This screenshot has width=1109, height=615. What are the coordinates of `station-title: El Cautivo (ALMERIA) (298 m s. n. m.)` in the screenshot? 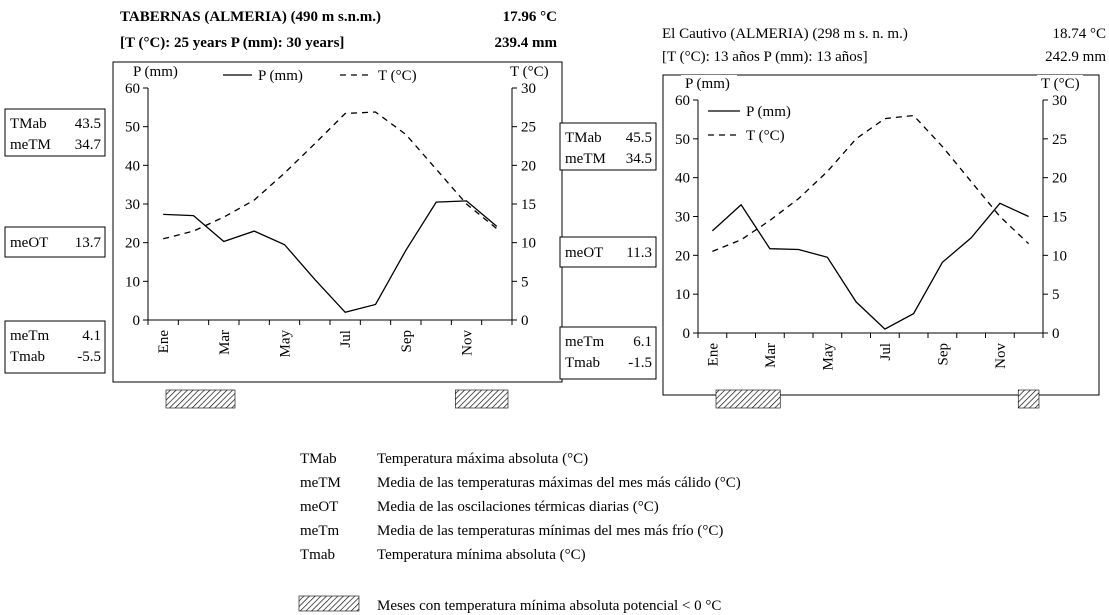 It's located at (785, 34).